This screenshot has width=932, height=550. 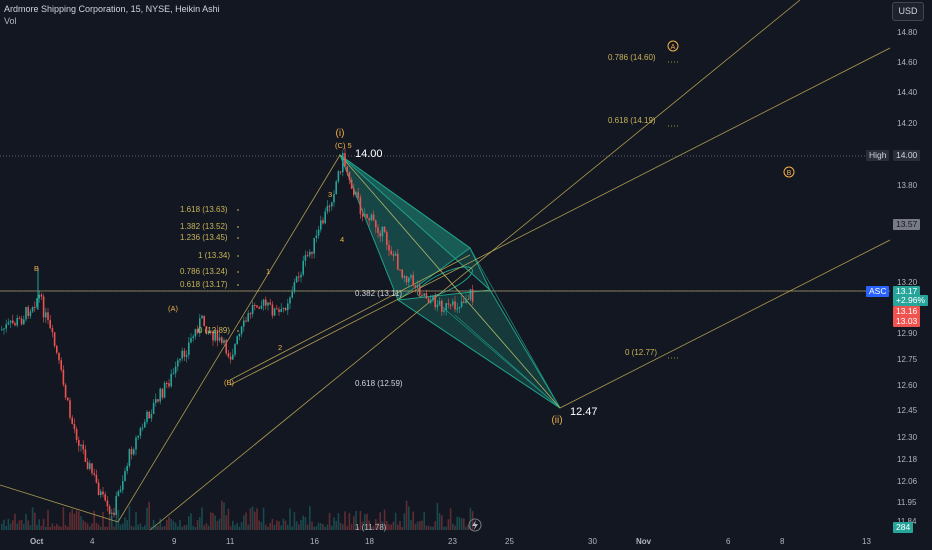 I want to click on high-tag-value: 14.00, so click(x=907, y=155).